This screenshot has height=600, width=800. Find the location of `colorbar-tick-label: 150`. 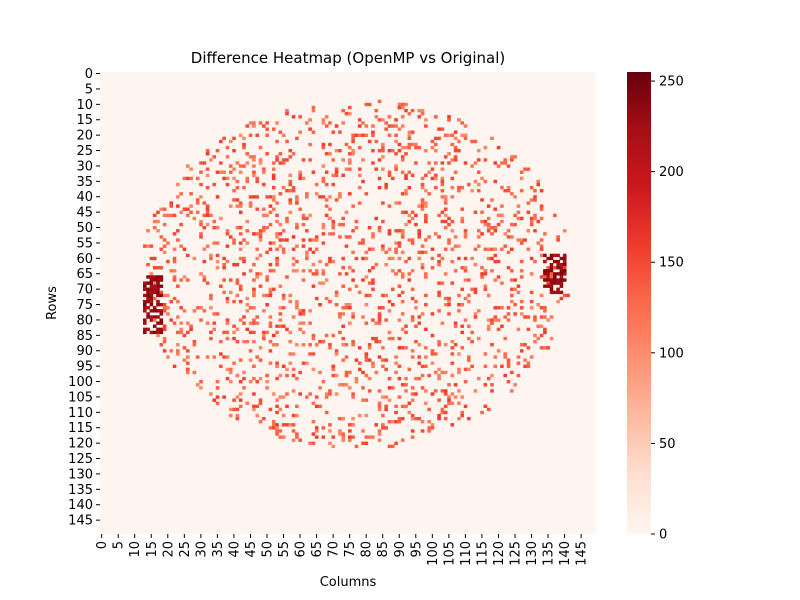

colorbar-tick-label: 150 is located at coordinates (671, 263).